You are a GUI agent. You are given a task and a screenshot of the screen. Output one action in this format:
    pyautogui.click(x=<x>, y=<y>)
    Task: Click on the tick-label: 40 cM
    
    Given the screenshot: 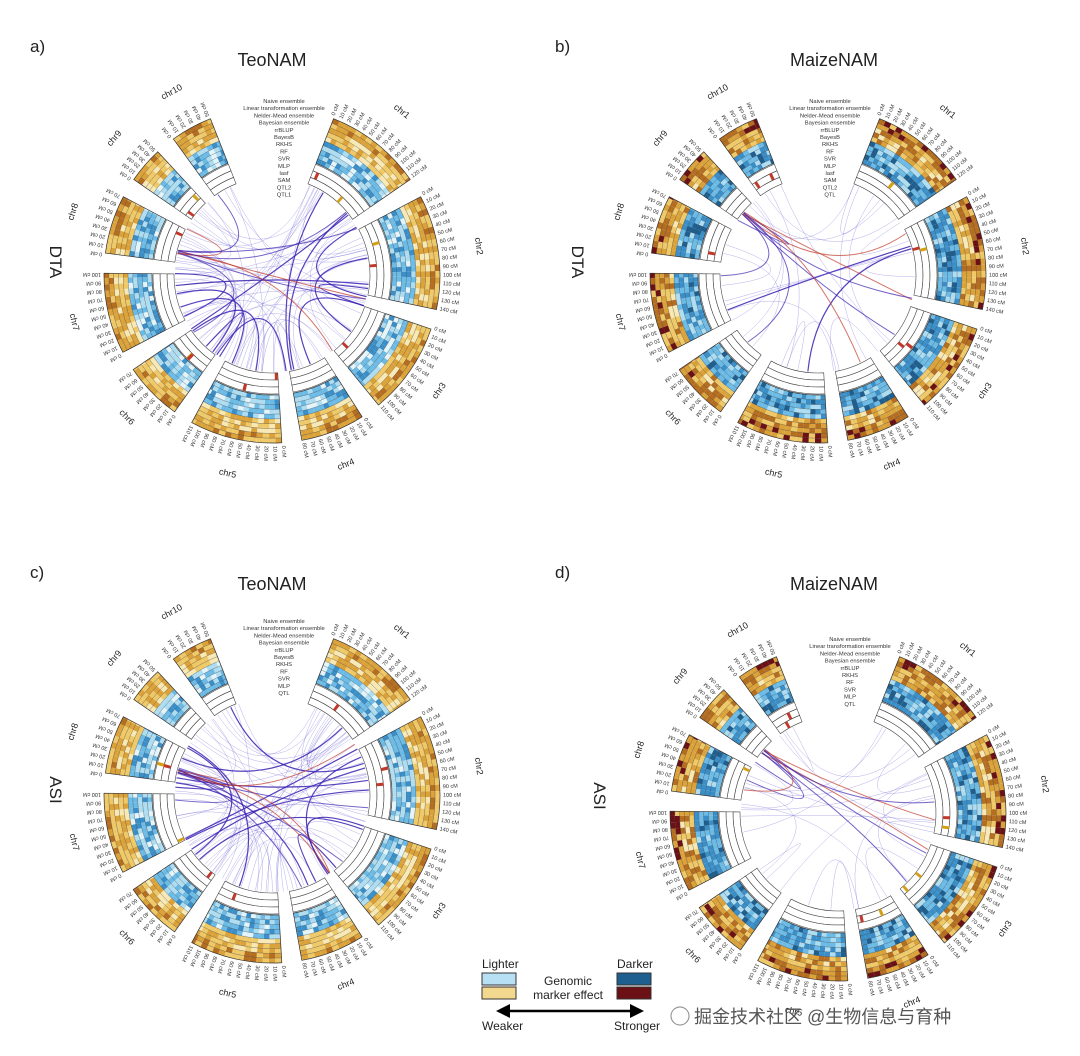 What is the action you would take?
    pyautogui.click(x=989, y=223)
    